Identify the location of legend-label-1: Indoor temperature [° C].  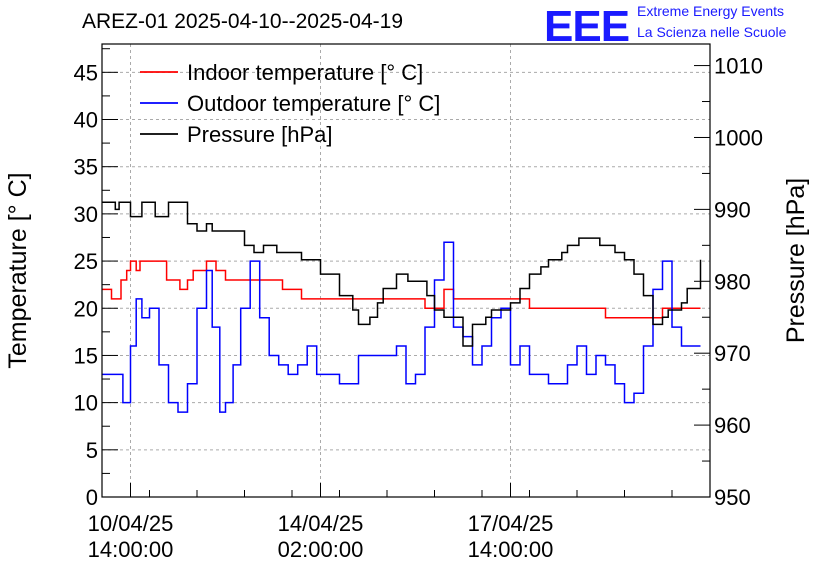
(305, 72).